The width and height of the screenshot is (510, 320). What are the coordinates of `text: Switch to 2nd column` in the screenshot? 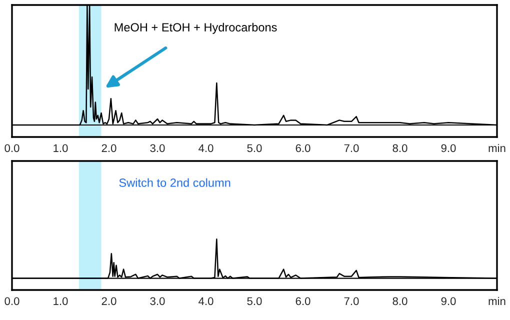 It's located at (174, 182).